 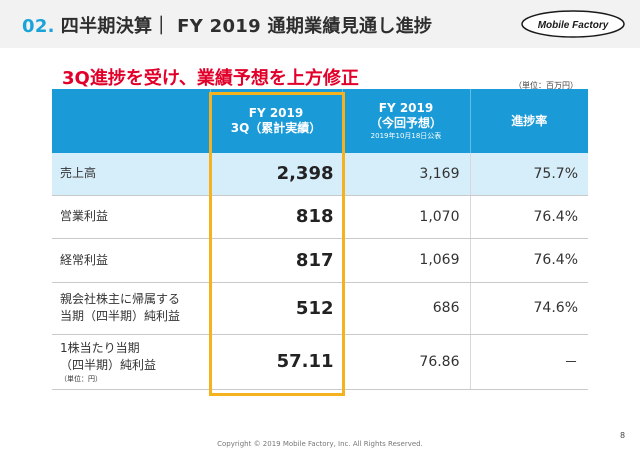 I want to click on forecast-value: 3,169, so click(x=405, y=174).